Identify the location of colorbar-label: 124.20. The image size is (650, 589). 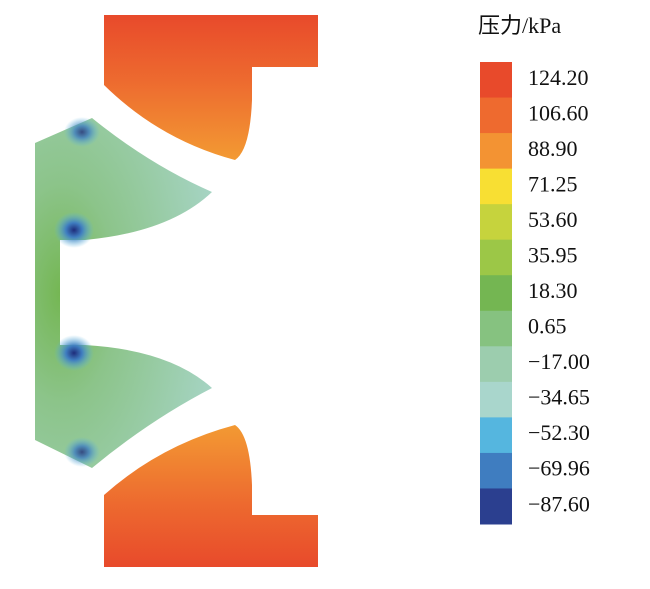
(558, 77).